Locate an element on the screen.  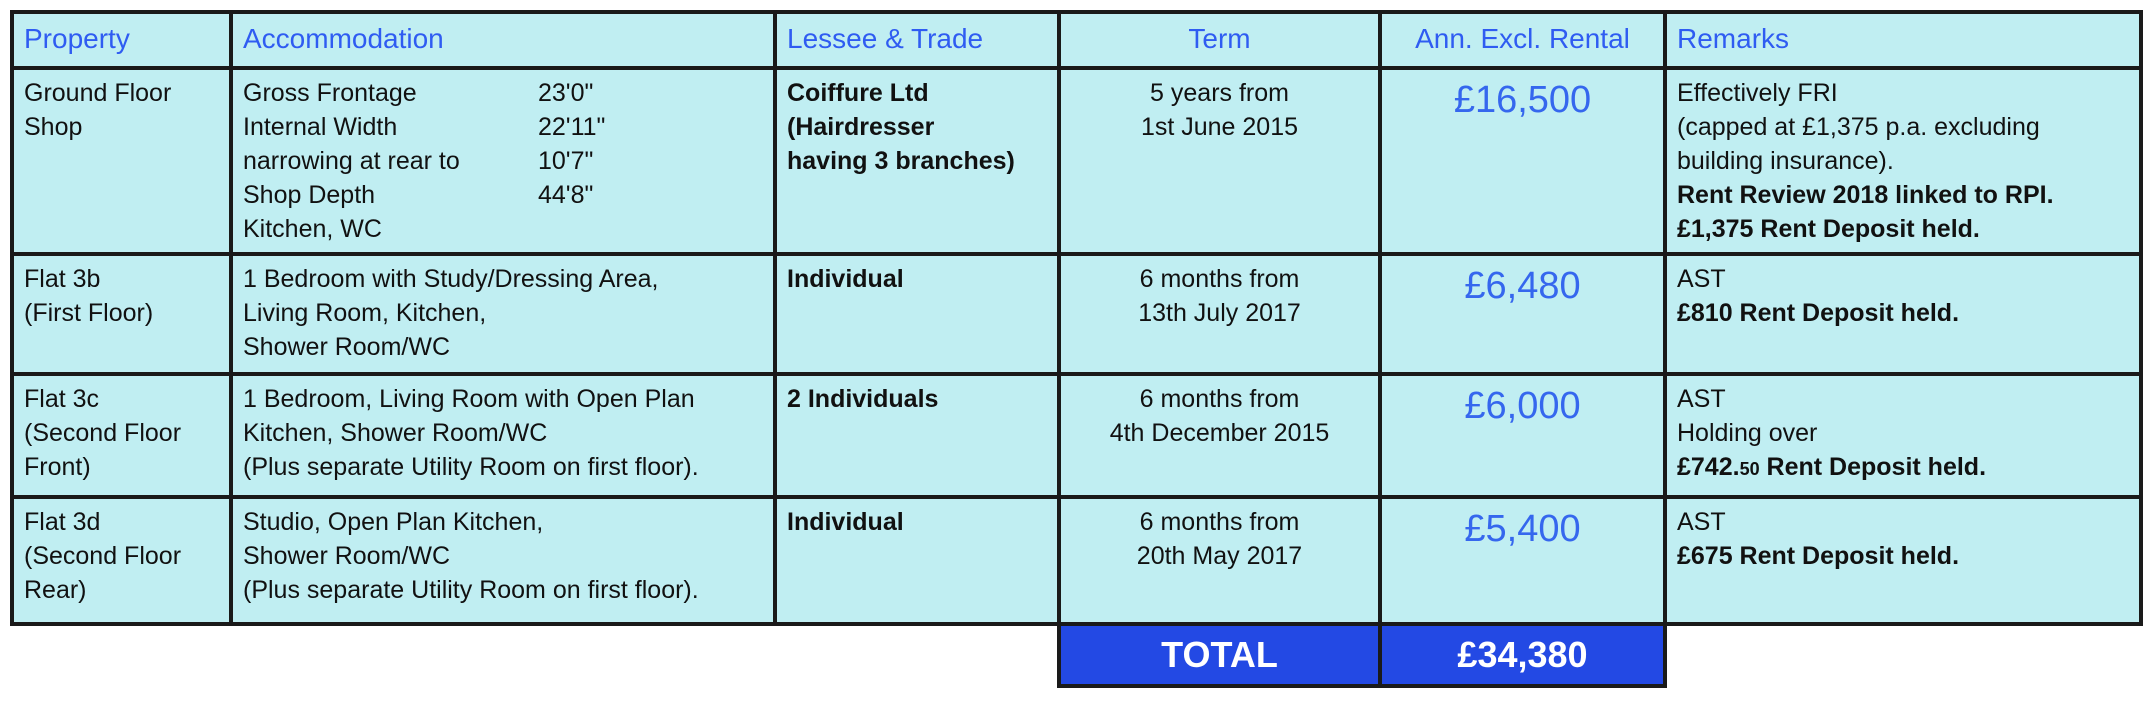
remarks-cell: AST £810 Rent Deposit held. is located at coordinates (1903, 314).